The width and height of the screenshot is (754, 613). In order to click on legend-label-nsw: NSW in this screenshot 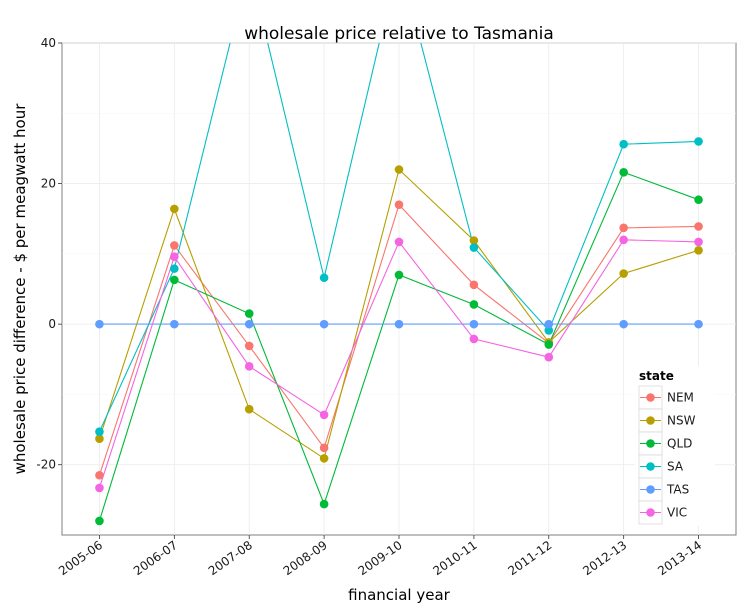, I will do `click(681, 421)`.